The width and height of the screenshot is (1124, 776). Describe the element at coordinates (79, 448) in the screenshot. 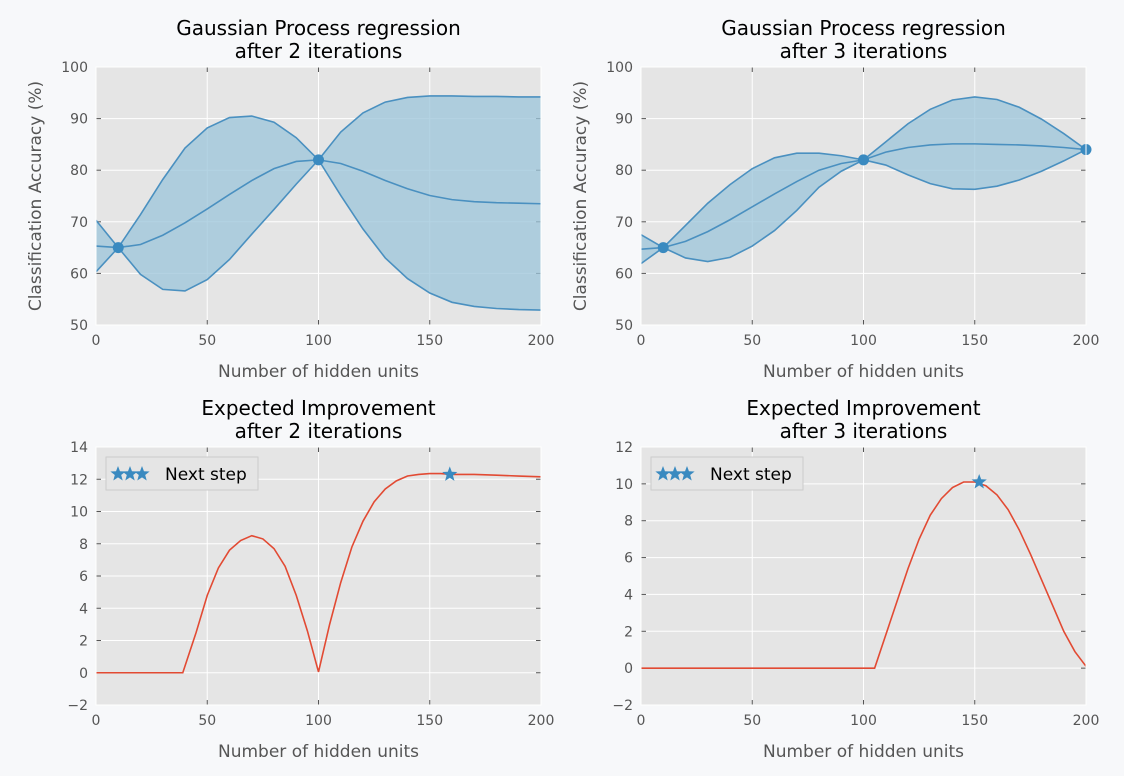

I see `y-tick-label: 14` at that location.